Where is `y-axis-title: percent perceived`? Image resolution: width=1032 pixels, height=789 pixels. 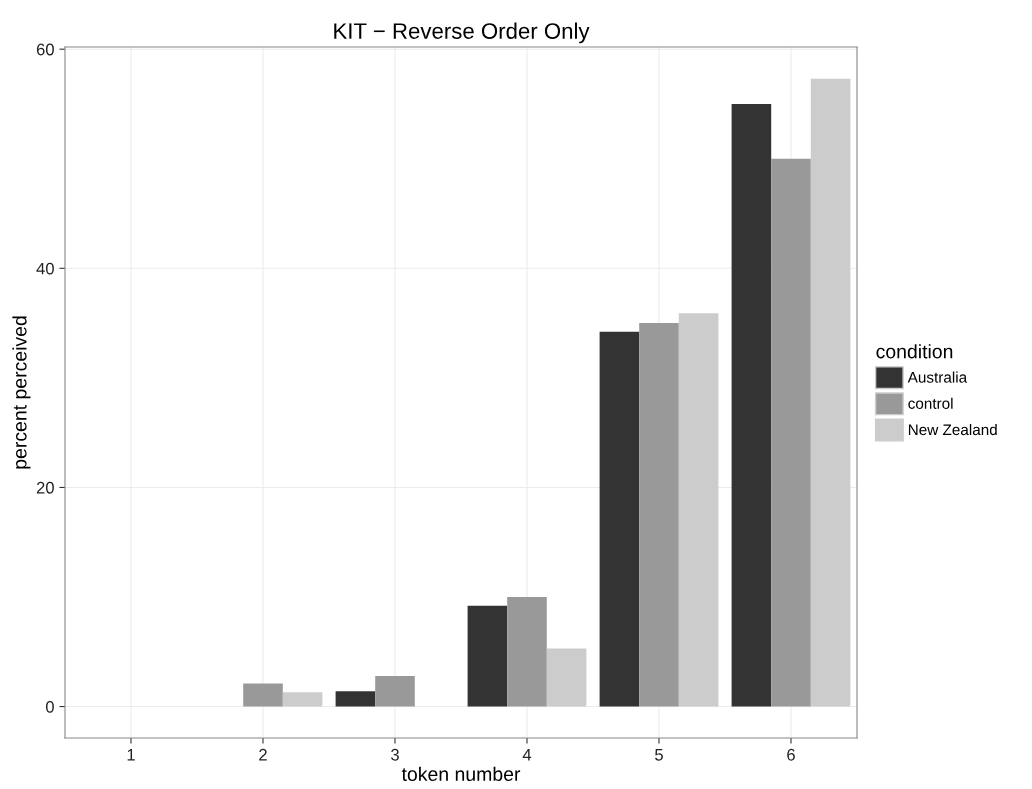
y-axis-title: percent perceived is located at coordinates (21, 392).